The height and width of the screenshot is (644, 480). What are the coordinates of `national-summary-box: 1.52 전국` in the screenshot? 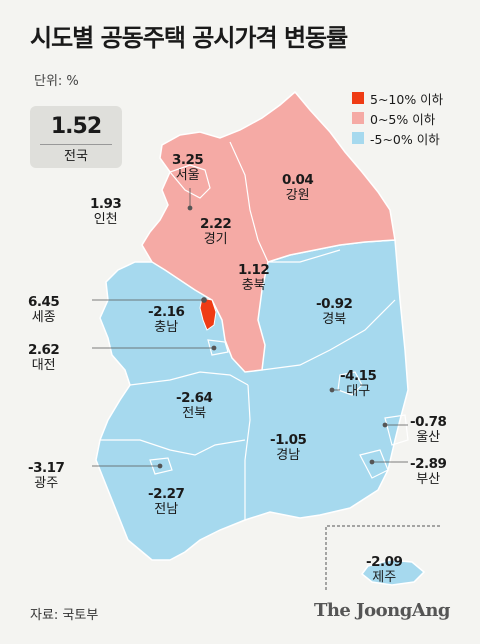 It's located at (76, 137).